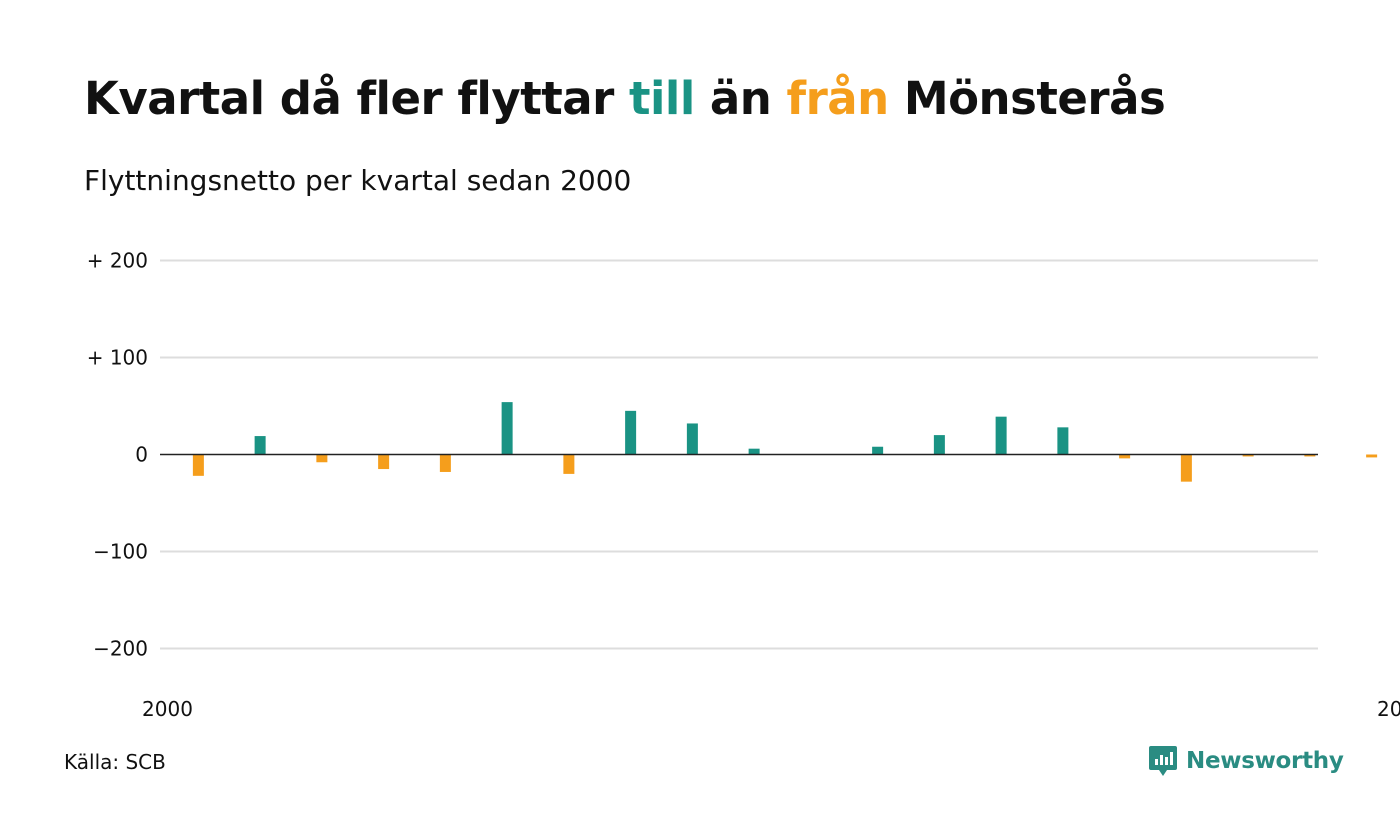 This screenshot has width=1400, height=840. What do you see at coordinates (117, 358) in the screenshot?
I see `y-tick-label: + 100` at bounding box center [117, 358].